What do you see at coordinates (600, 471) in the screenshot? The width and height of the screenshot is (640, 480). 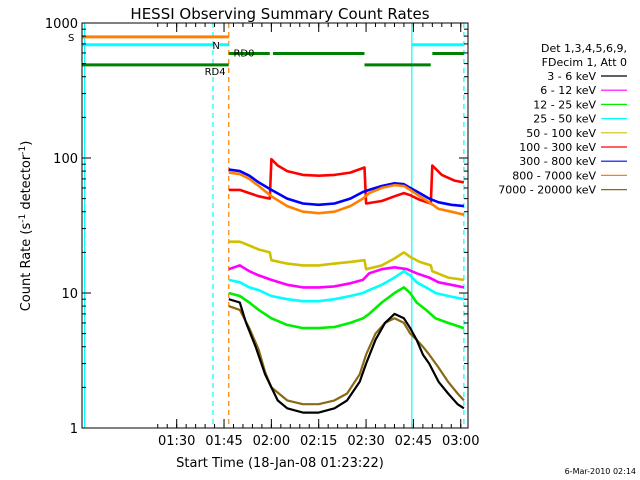 I see `footer-timestamp: 6-Mar-2010 02:14` at bounding box center [600, 471].